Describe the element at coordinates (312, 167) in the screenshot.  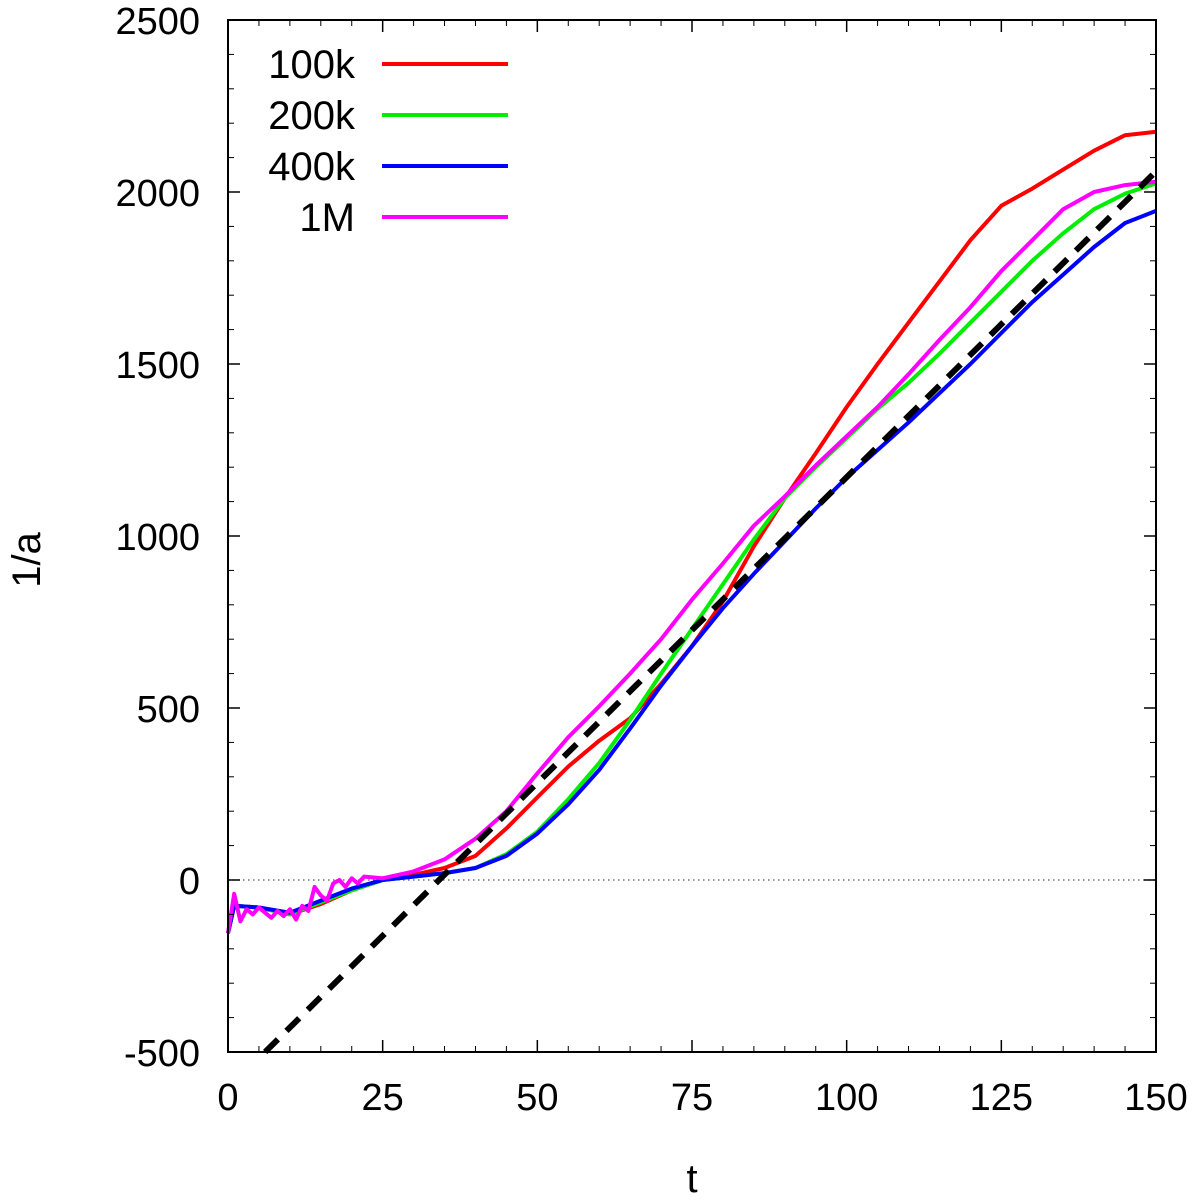
I see `legend-label: 400k` at that location.